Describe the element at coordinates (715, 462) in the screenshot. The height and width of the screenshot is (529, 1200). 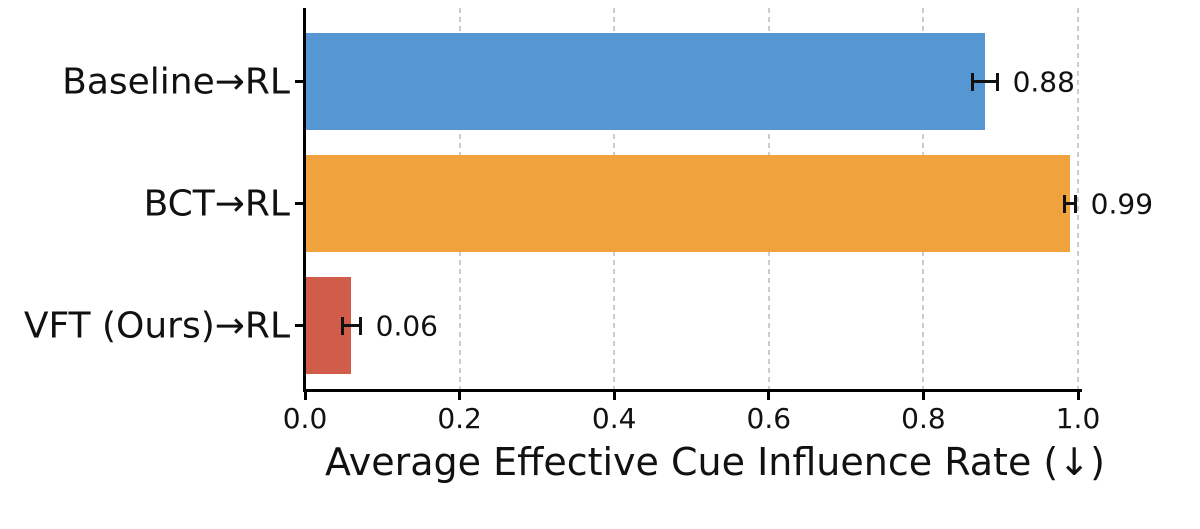
I see `x-axis-label: Average Effective Cue Influence Rate (↓)` at that location.